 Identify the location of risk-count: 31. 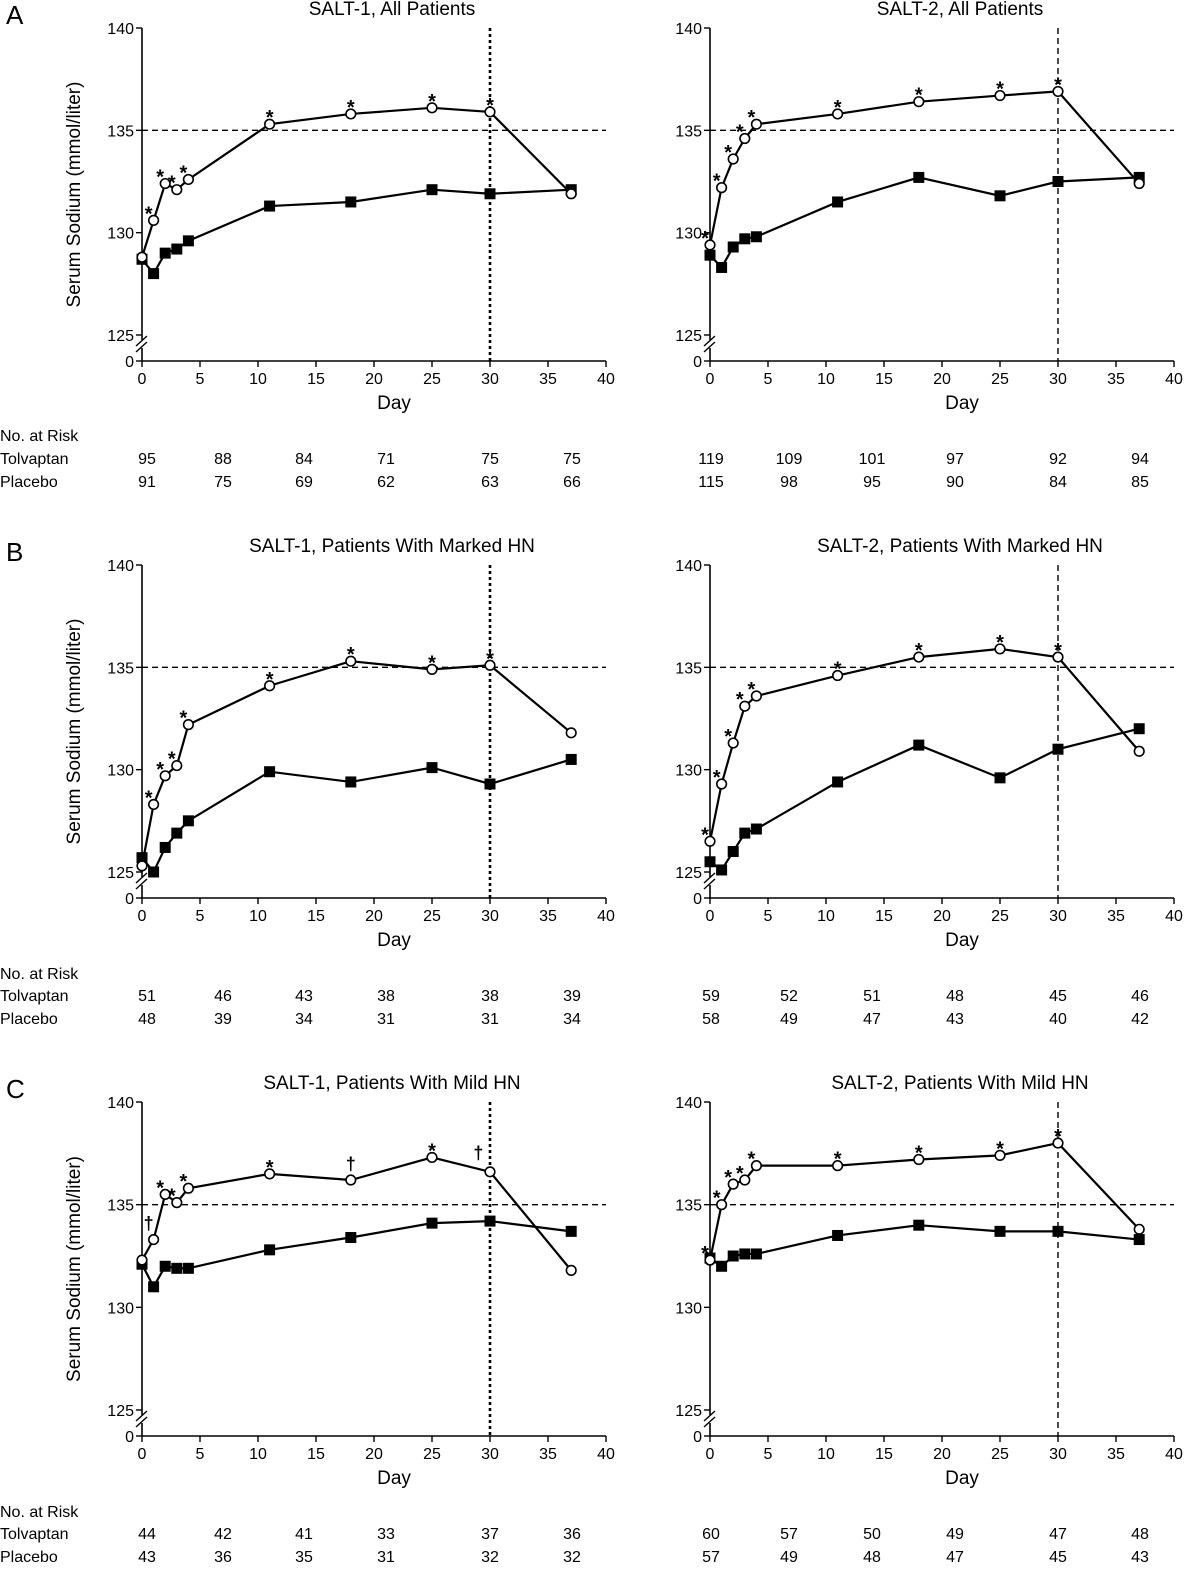
(490, 1019).